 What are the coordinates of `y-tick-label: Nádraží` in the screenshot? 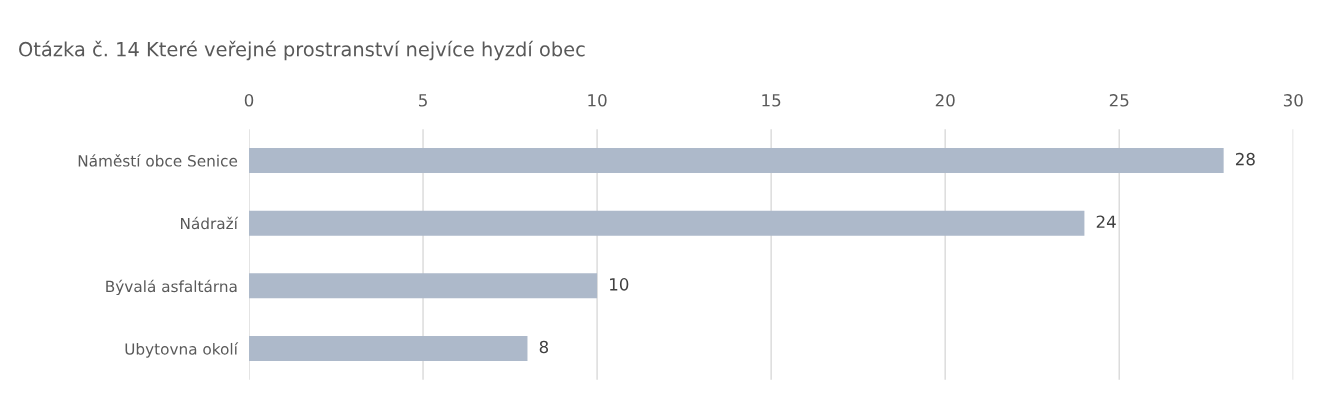 It's located at (210, 223).